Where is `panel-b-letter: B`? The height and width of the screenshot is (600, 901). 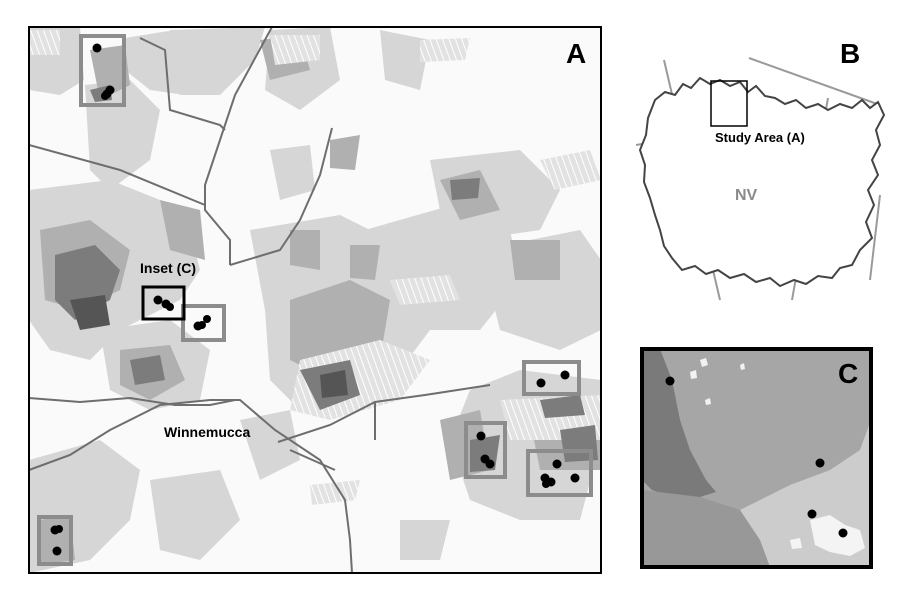
panel-b-letter: B is located at coordinates (850, 53).